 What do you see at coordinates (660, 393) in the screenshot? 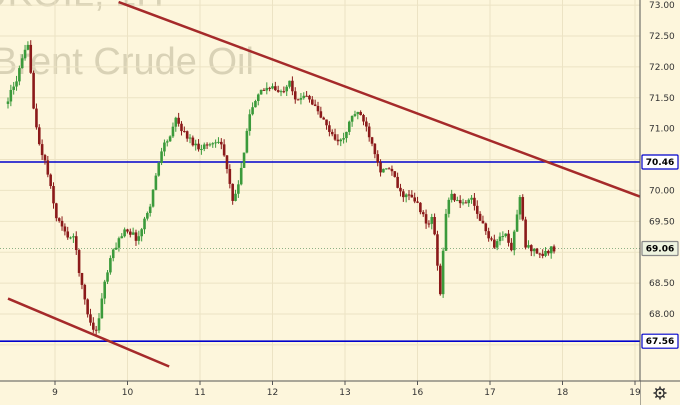
I see `settings-gear-icon` at bounding box center [660, 393].